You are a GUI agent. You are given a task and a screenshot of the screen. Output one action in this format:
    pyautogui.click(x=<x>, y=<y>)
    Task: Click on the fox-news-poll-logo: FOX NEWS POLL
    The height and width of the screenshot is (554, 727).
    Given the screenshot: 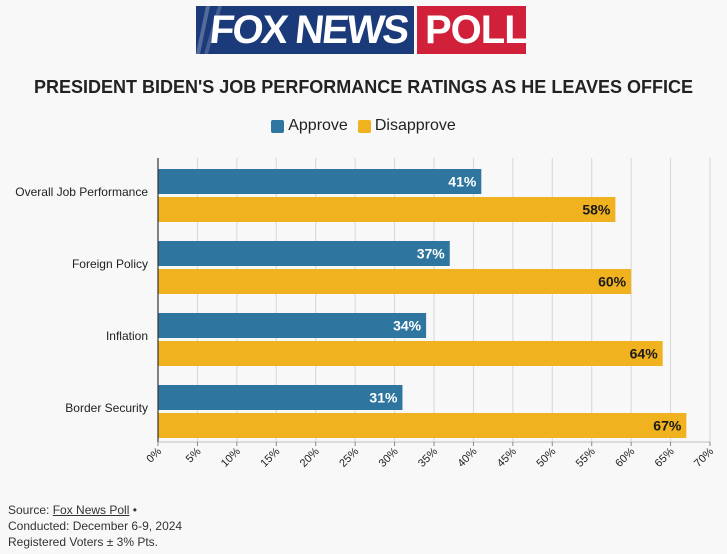 What is the action you would take?
    pyautogui.click(x=362, y=30)
    